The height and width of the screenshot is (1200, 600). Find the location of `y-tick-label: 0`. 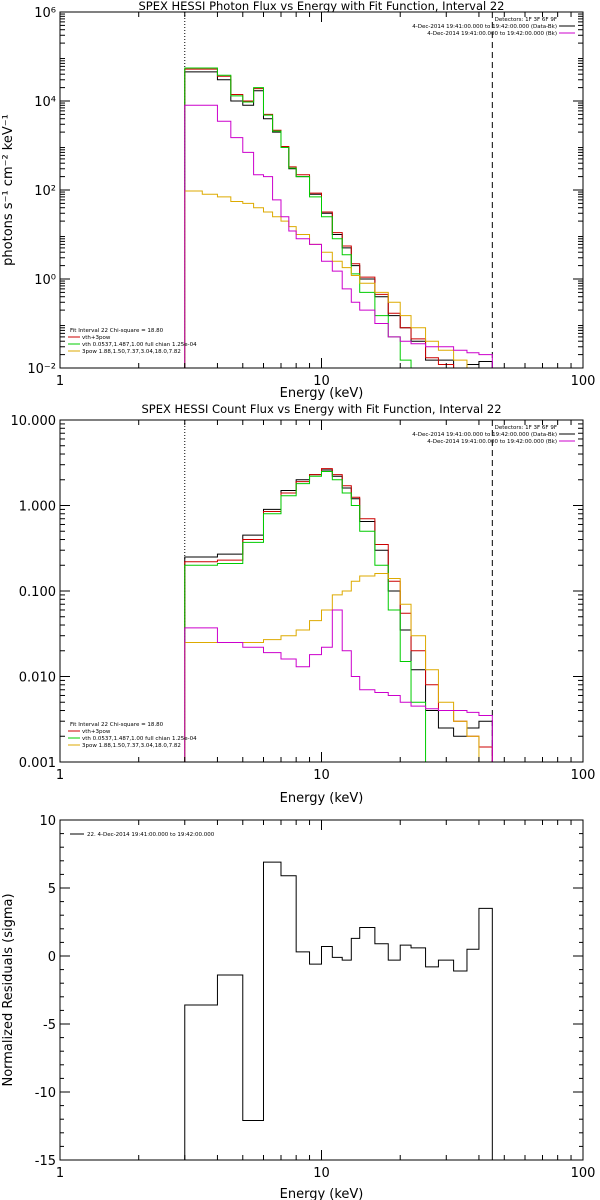

y-tick-label: 0 is located at coordinates (52, 957).